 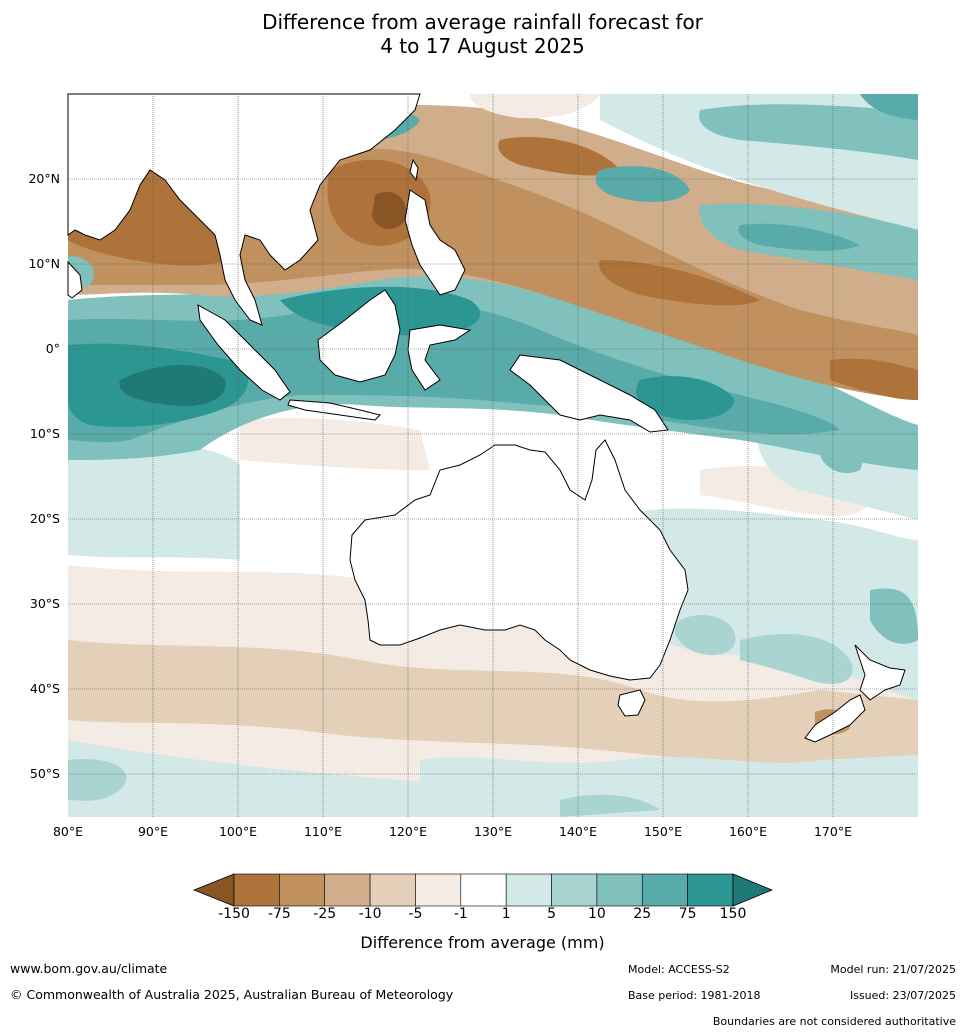 I want to click on nz-south-island, so click(x=835, y=718).